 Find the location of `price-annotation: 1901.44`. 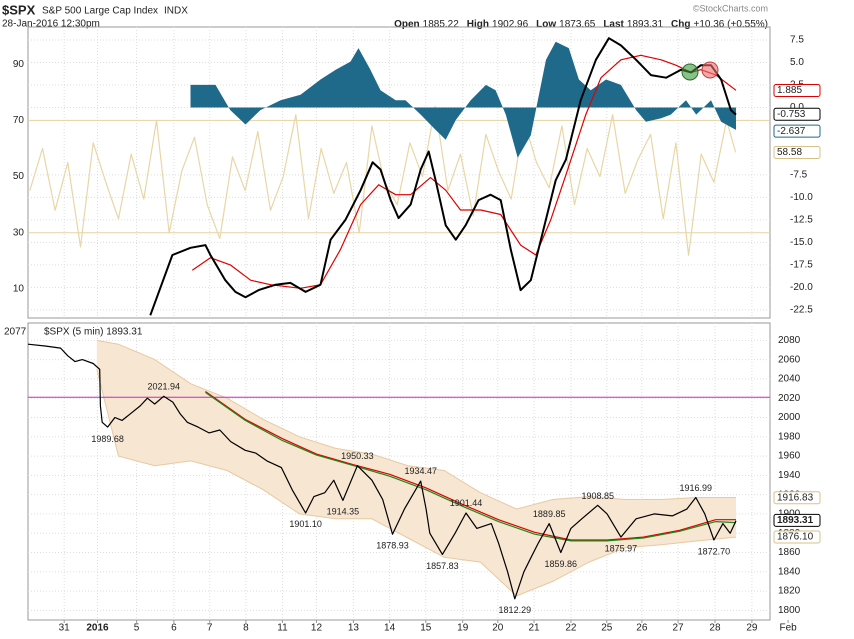

price-annotation: 1901.44 is located at coordinates (466, 503).